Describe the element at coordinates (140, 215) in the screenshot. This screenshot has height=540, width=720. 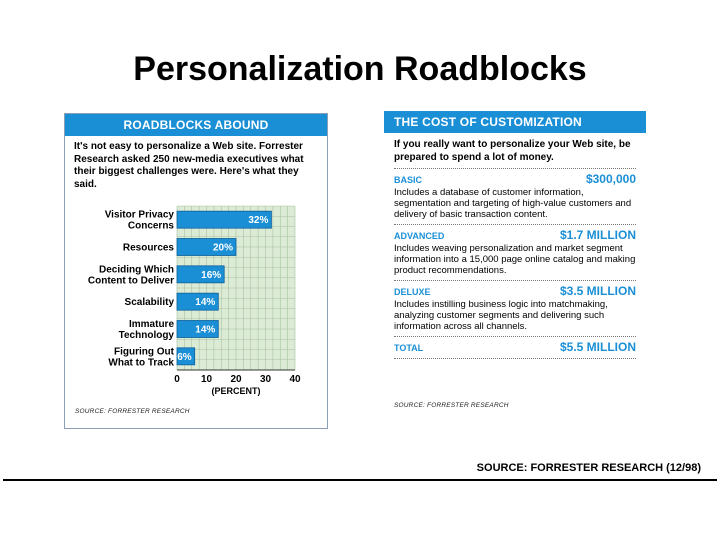
I see `category-label: Visitor Privacy` at that location.